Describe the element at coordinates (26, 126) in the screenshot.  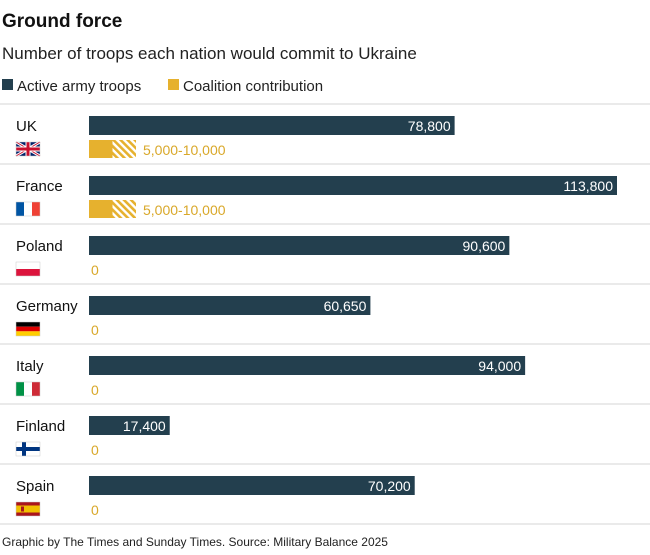
I see `country-label: UK` at that location.